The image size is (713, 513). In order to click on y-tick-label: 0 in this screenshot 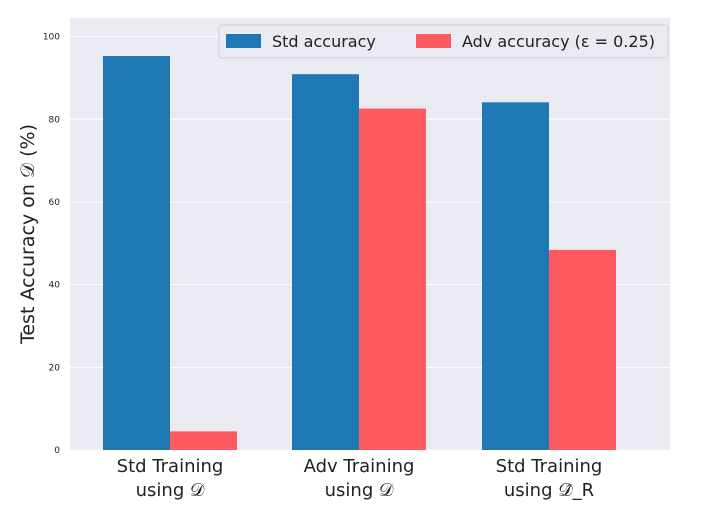, I will do `click(57, 451)`.